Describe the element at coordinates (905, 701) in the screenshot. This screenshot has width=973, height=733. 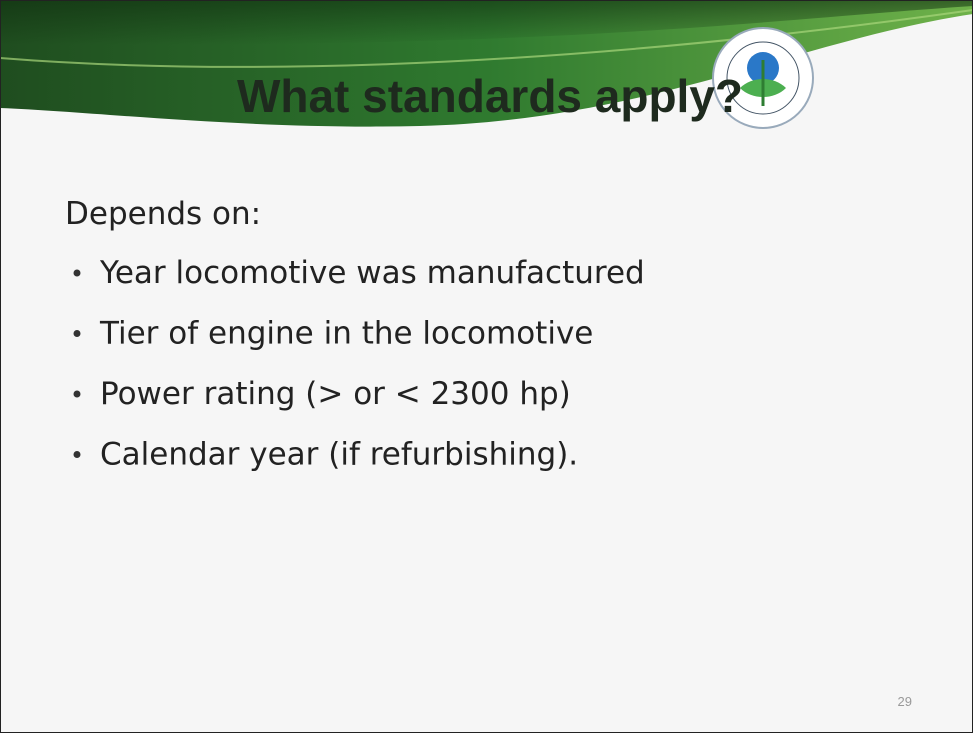
I see `page-number: 29` at that location.